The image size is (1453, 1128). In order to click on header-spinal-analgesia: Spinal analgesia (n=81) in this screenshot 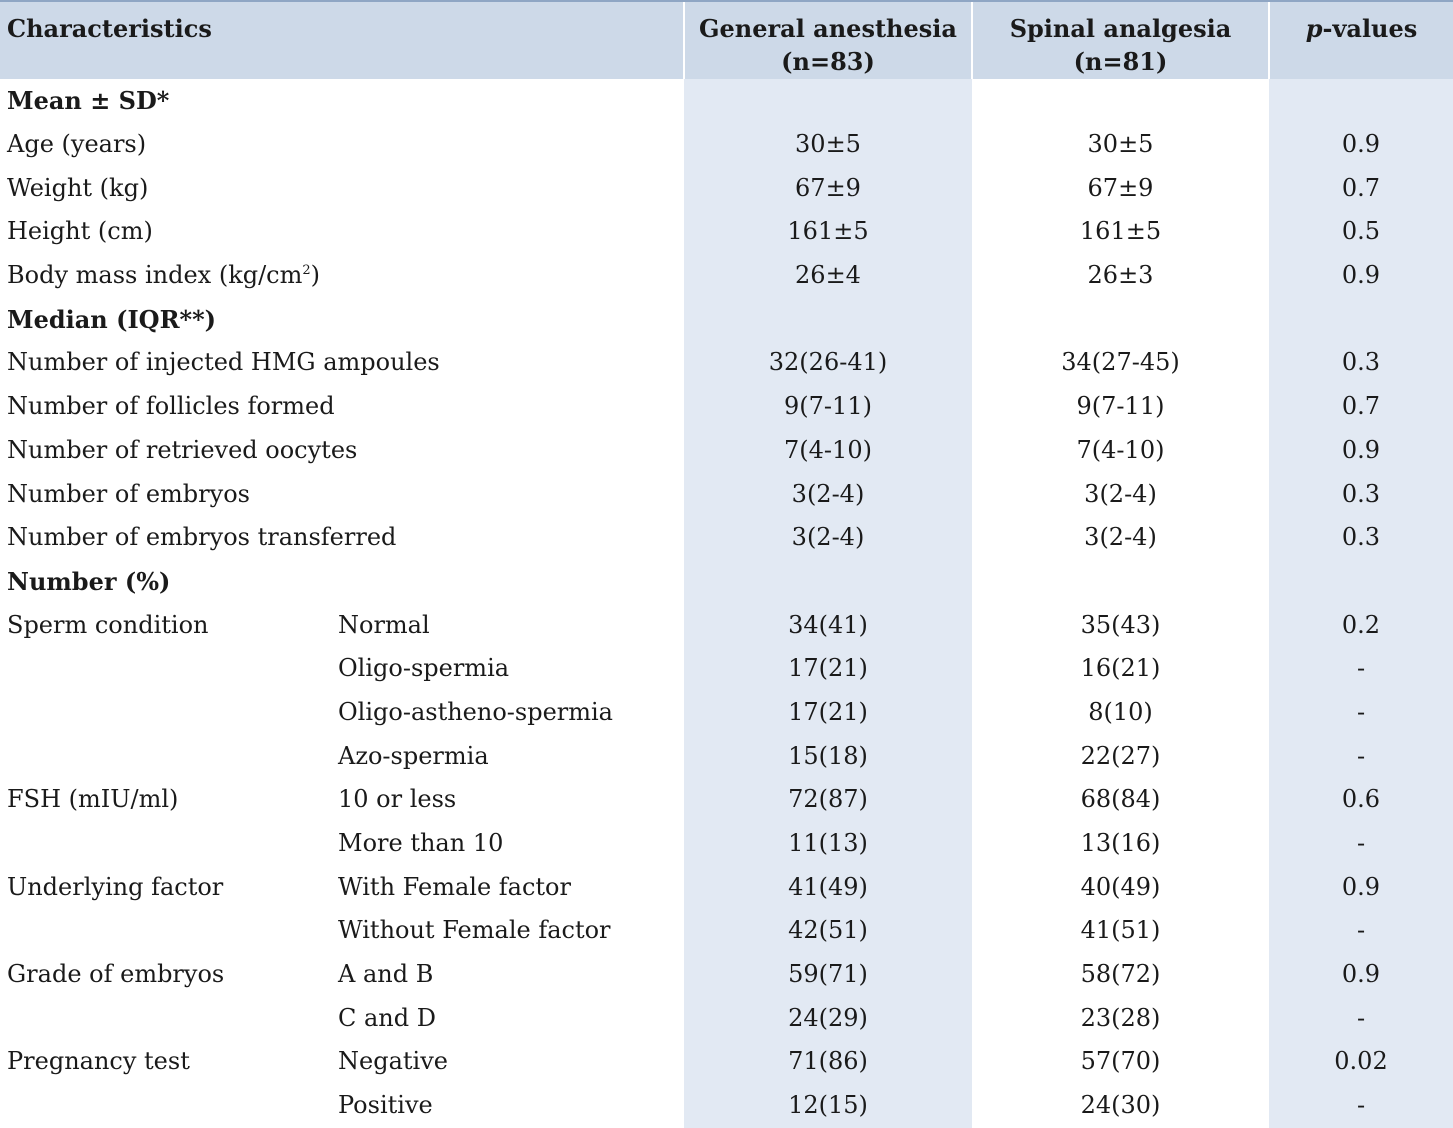, I will do `click(1120, 39)`.